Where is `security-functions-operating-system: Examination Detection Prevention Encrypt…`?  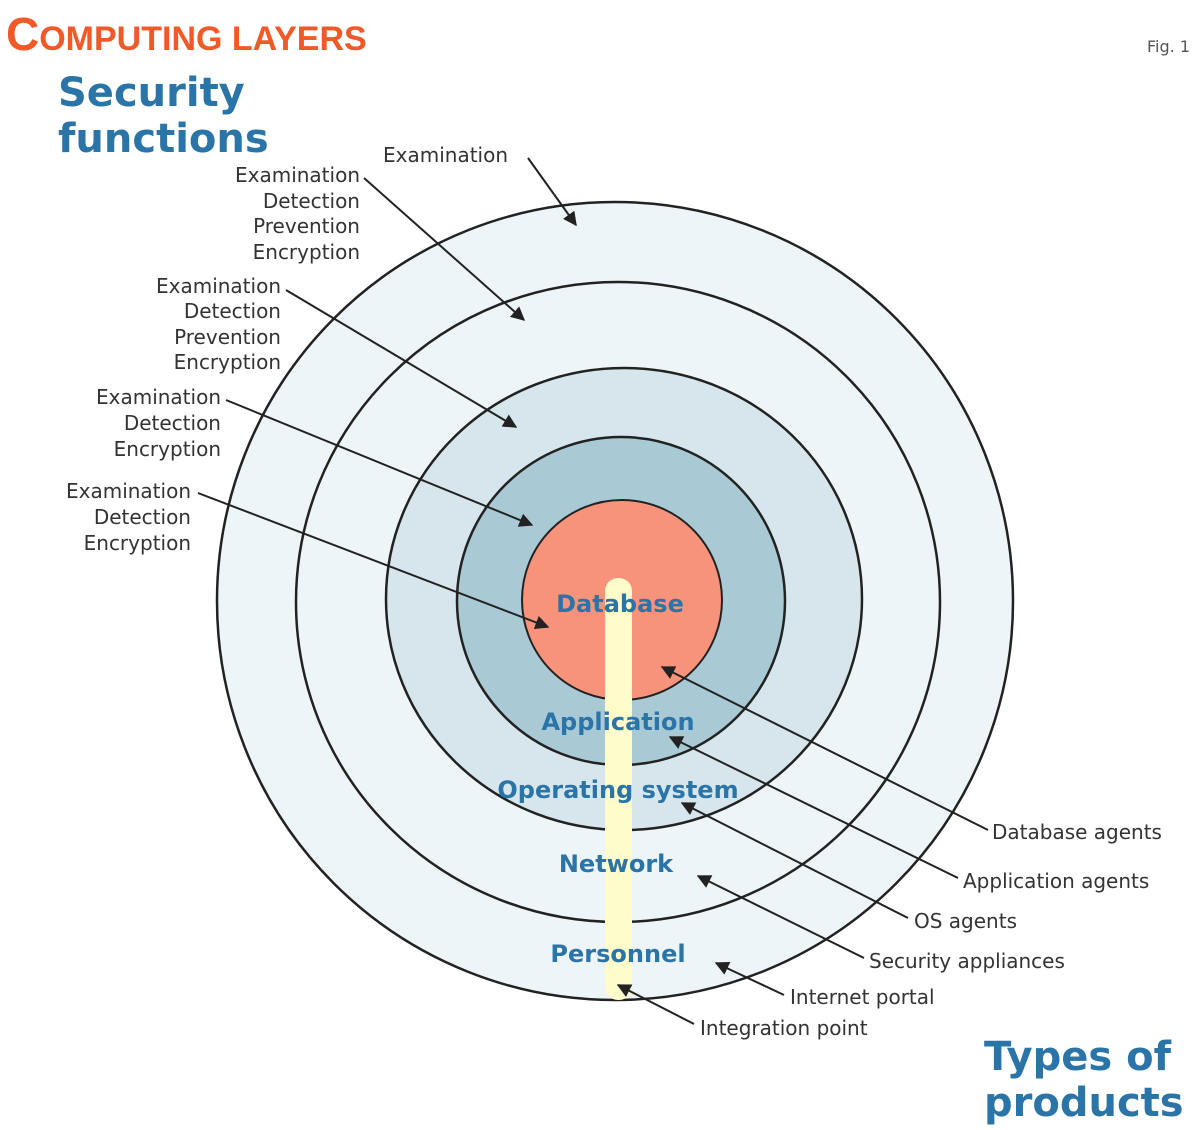 security-functions-operating-system: Examination Detection Prevention Encrypt… is located at coordinates (218, 324).